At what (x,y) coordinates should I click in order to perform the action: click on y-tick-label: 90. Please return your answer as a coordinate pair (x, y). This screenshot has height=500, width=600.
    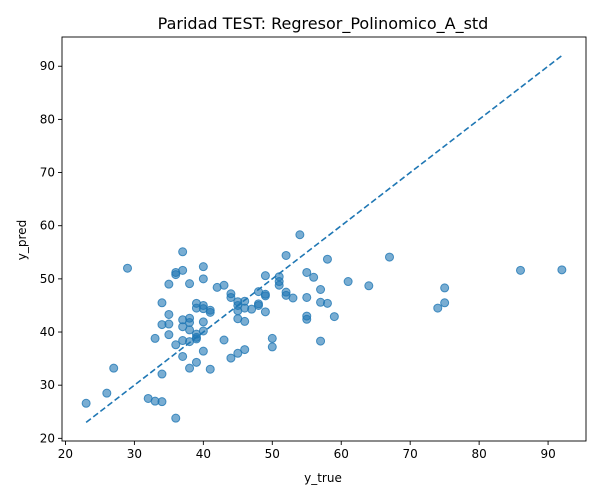
    Looking at the image, I should click on (47, 66).